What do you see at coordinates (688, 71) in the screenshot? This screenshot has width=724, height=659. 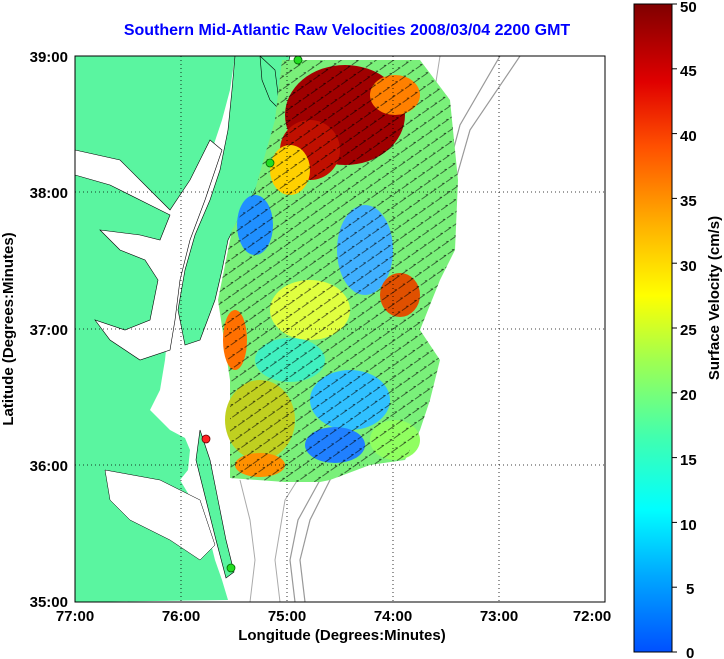 I see `colorbar-tick-label: 45` at bounding box center [688, 71].